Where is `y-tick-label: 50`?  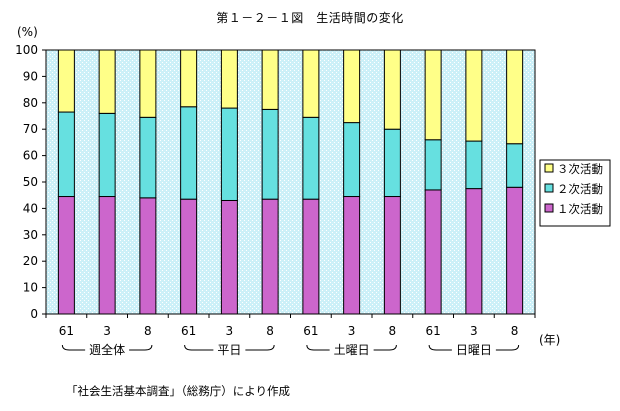
y-tick-label: 50 is located at coordinates (30, 182).